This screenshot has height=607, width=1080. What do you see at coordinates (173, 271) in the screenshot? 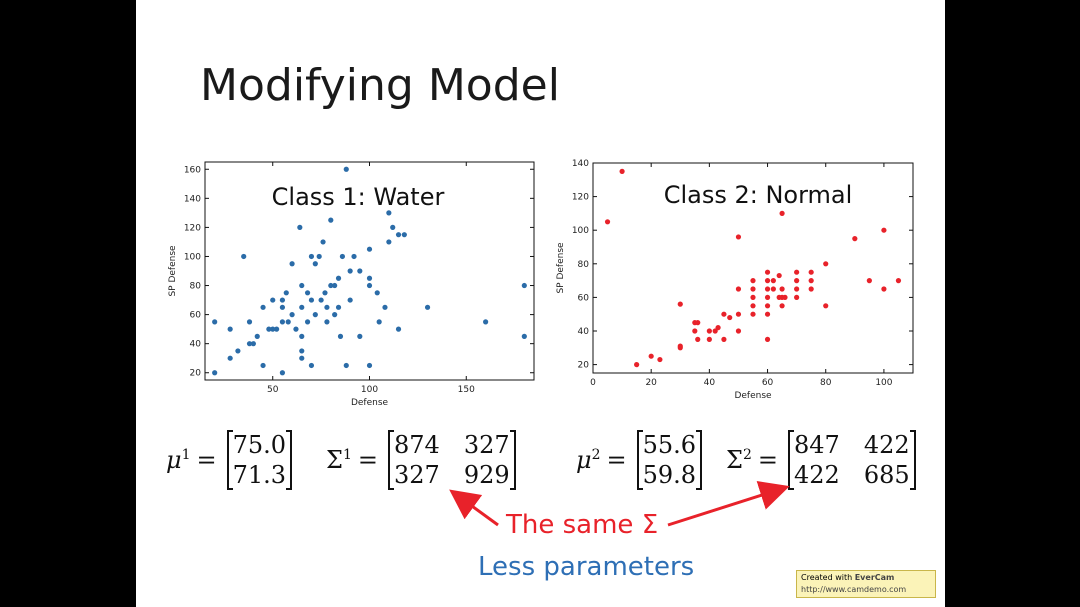
I see `y-axis-label: SP Defense` at bounding box center [173, 271].